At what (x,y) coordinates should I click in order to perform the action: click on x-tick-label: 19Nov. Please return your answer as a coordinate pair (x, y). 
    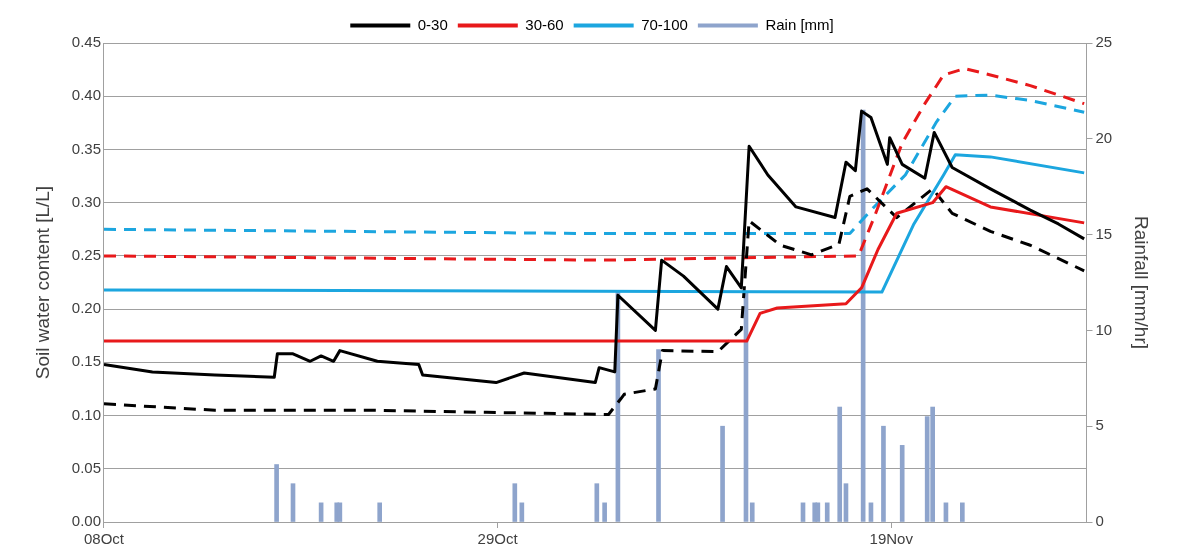
    Looking at the image, I should click on (891, 539).